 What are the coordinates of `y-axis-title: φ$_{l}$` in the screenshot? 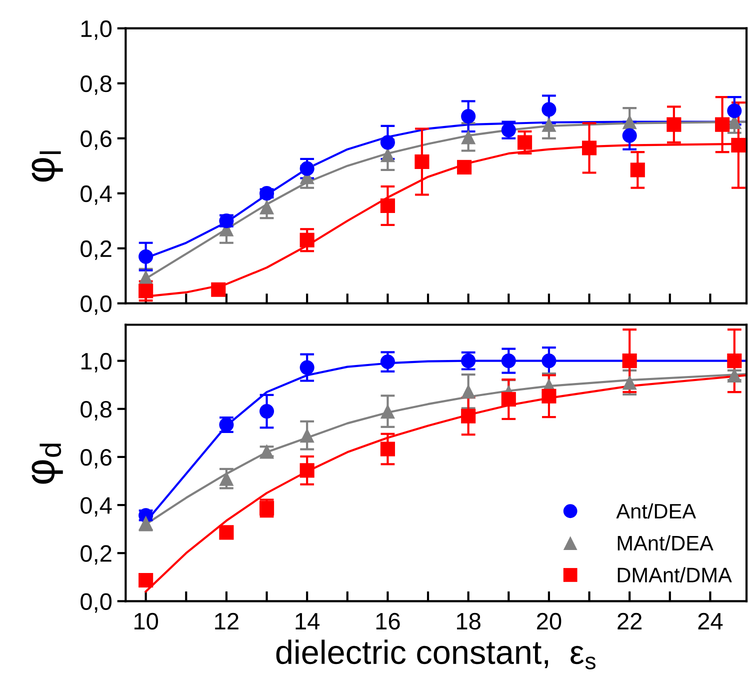 It's located at (47, 166).